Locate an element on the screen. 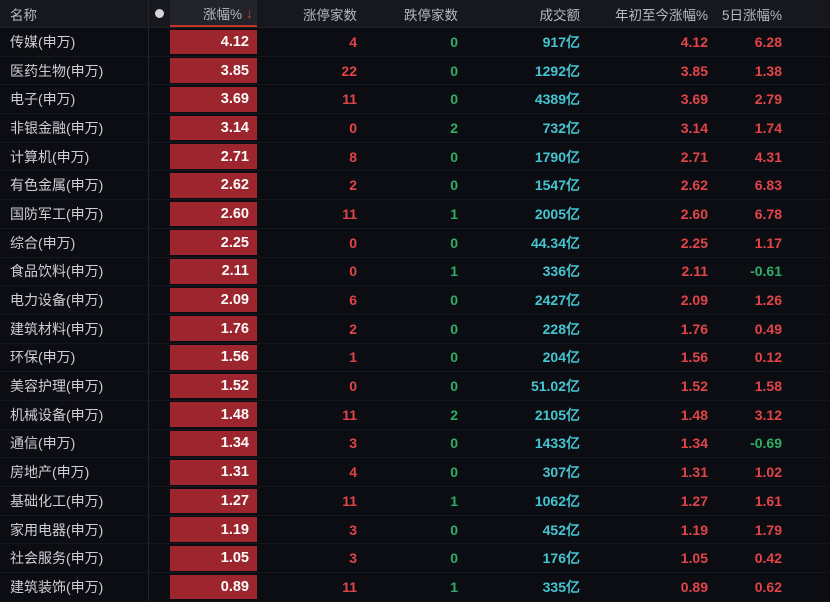  table-row: 建筑装饰(申万) 0.89 11 1 335亿 0.89 0.62 is located at coordinates (415, 587).